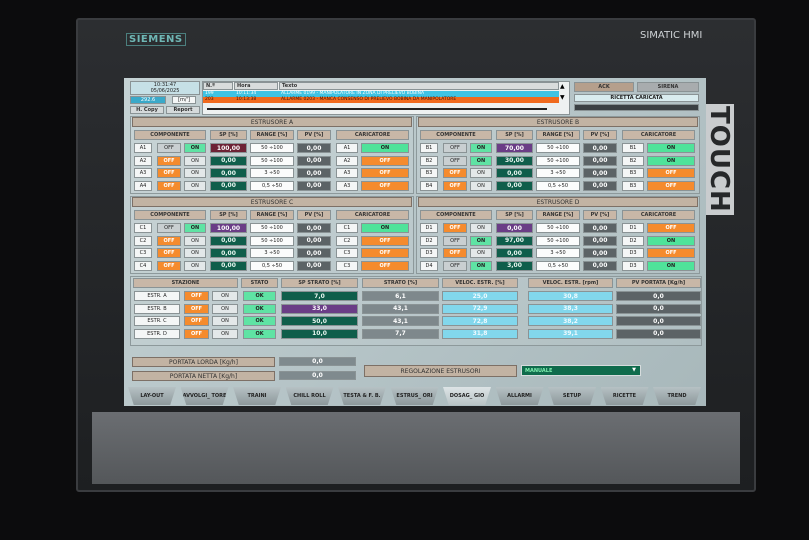 This screenshot has width=809, height=540. I want to click on hcopy-button: H. Copy, so click(147, 110).